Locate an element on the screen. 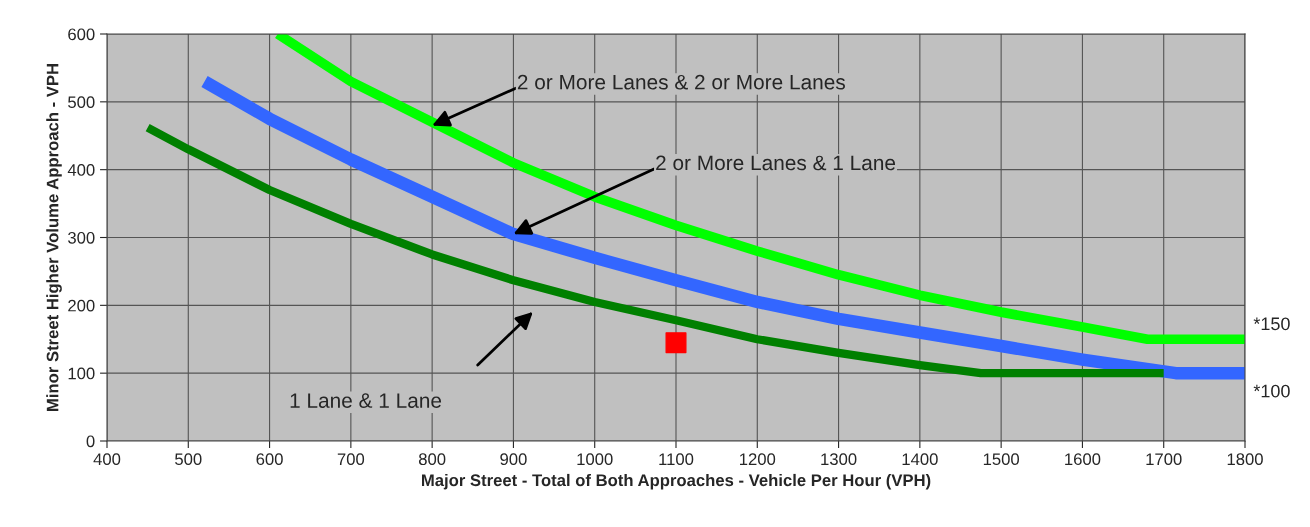 This screenshot has width=1310, height=527. annotation: *150 is located at coordinates (1271, 324).